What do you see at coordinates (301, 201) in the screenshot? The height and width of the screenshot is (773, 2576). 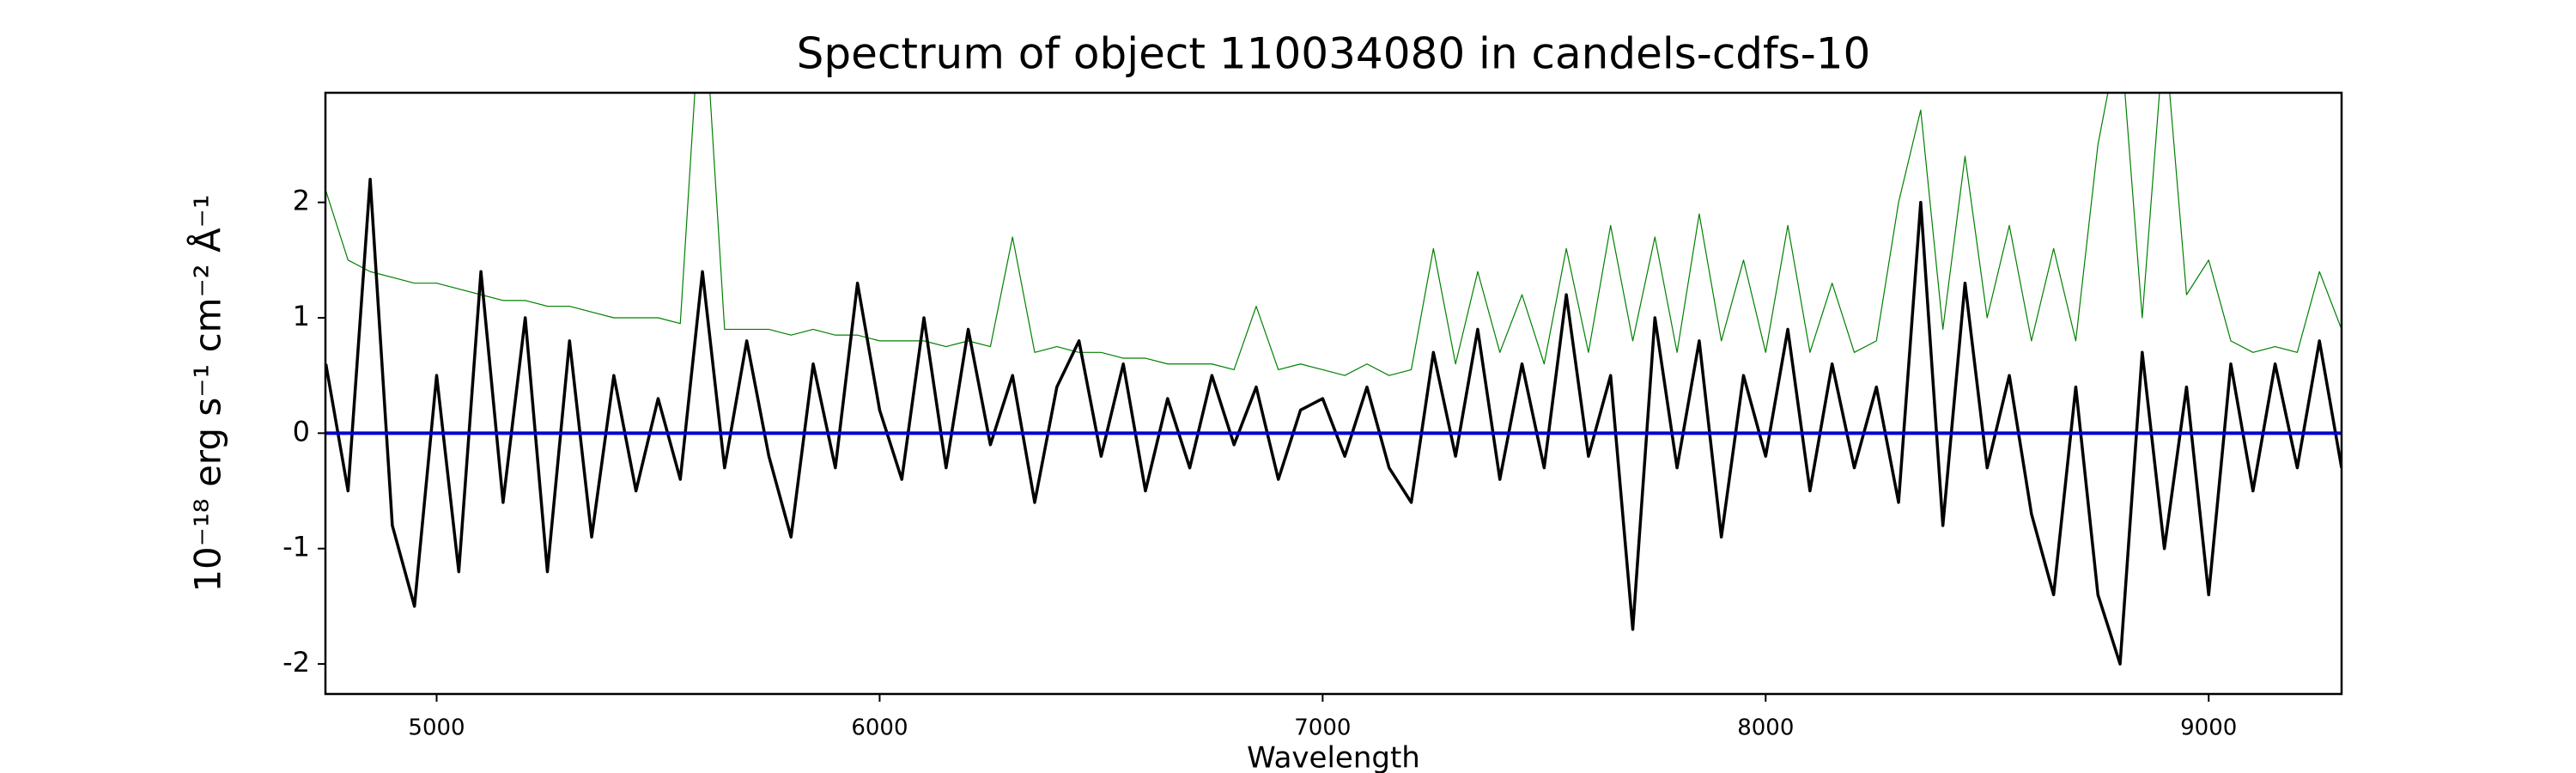 I see `y-tick-label: 2` at bounding box center [301, 201].